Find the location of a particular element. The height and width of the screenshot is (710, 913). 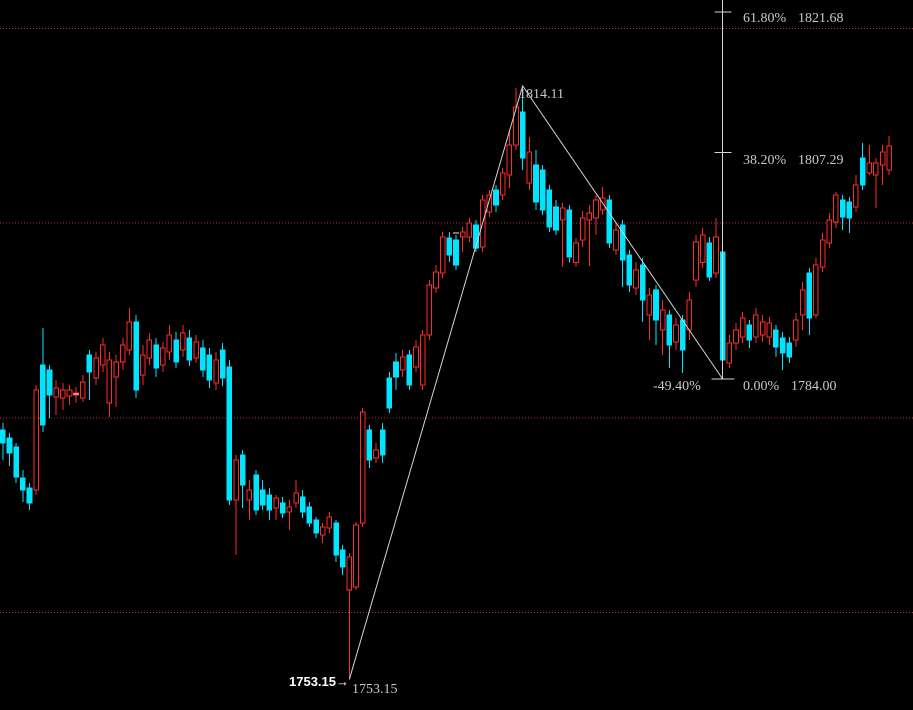

swing-low-price-label: 1753.15 is located at coordinates (375, 689).